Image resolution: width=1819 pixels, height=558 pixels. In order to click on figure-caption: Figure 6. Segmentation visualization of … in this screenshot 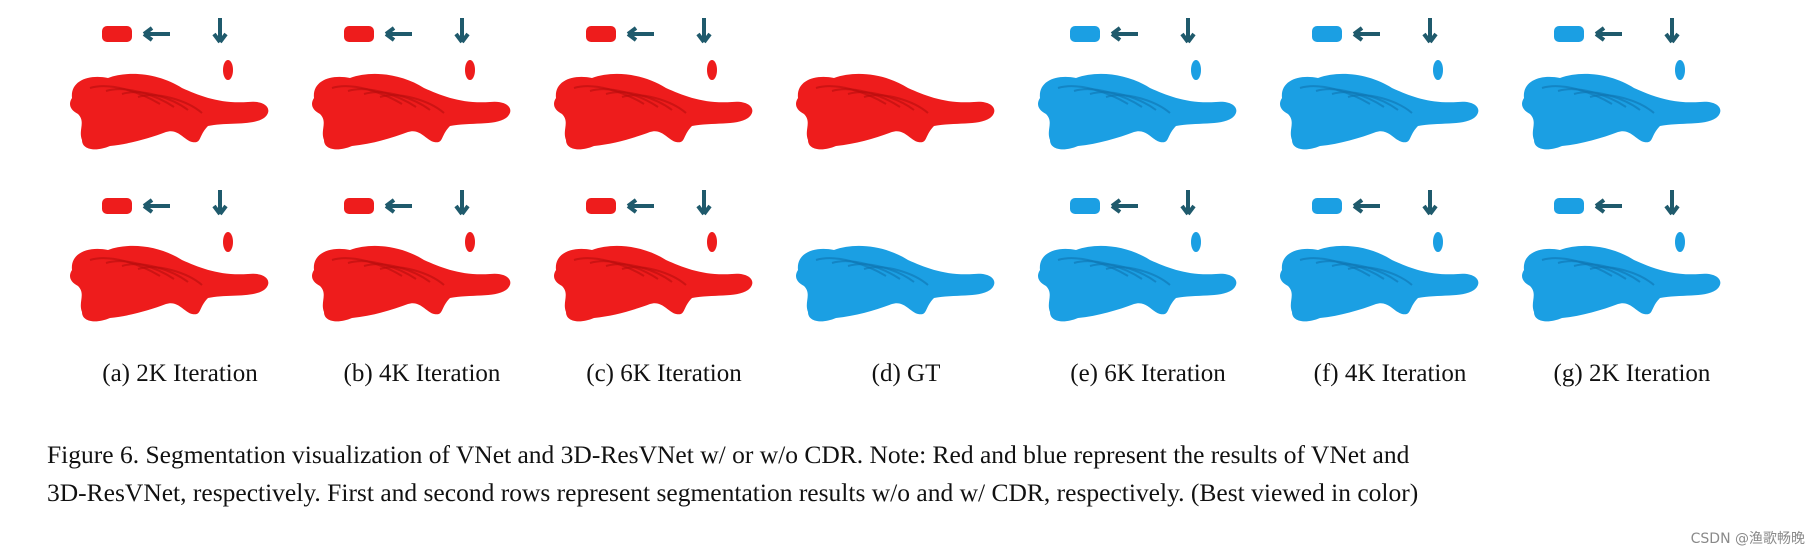, I will do `click(907, 474)`.